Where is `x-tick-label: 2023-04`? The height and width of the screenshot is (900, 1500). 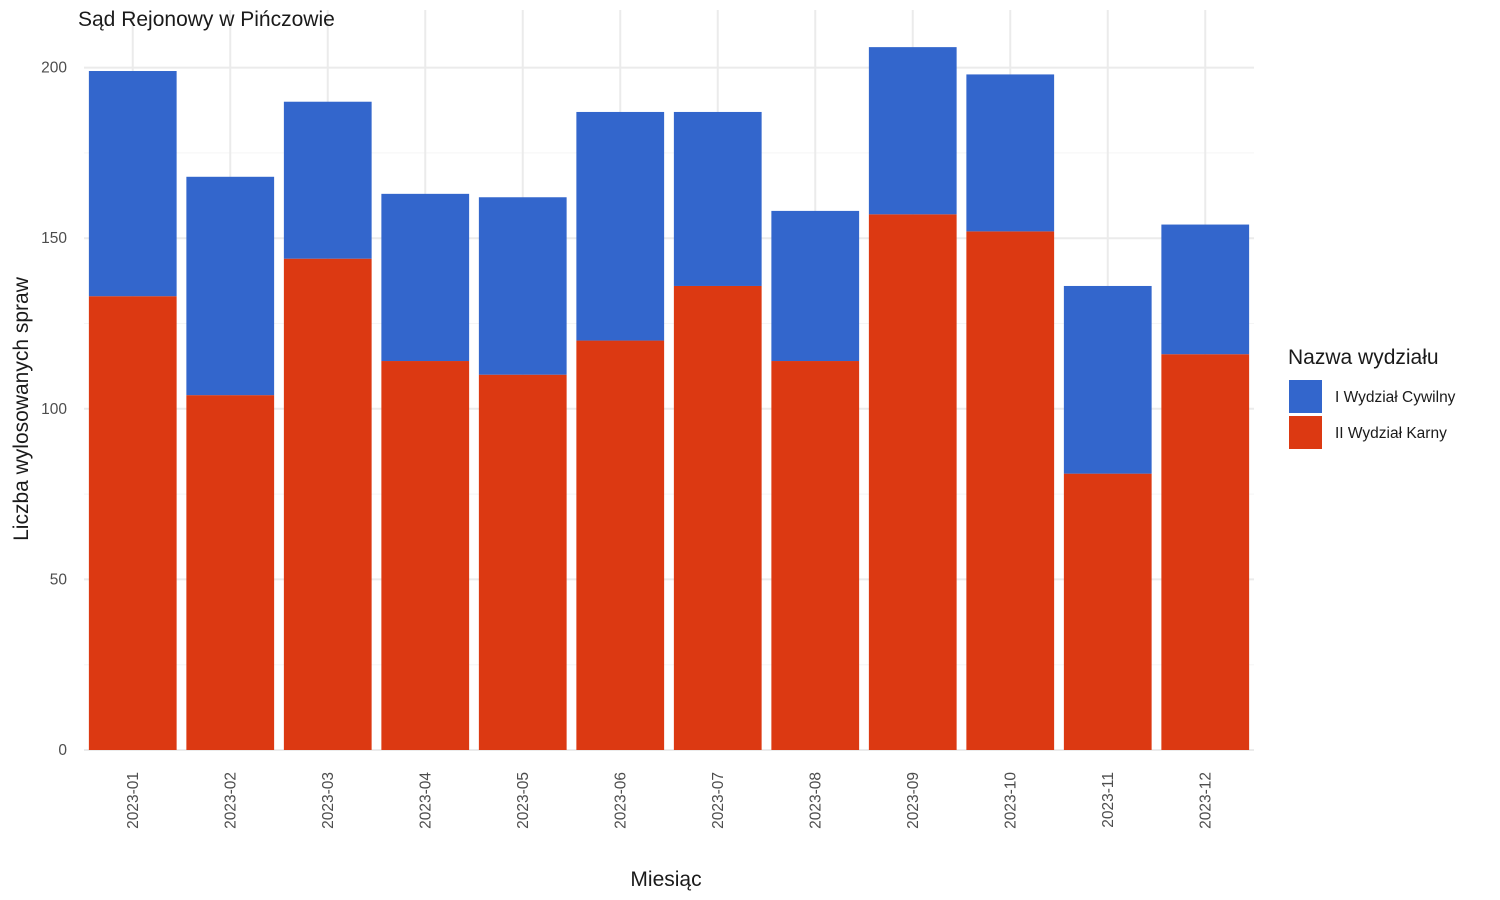 x-tick-label: 2023-04 is located at coordinates (425, 800).